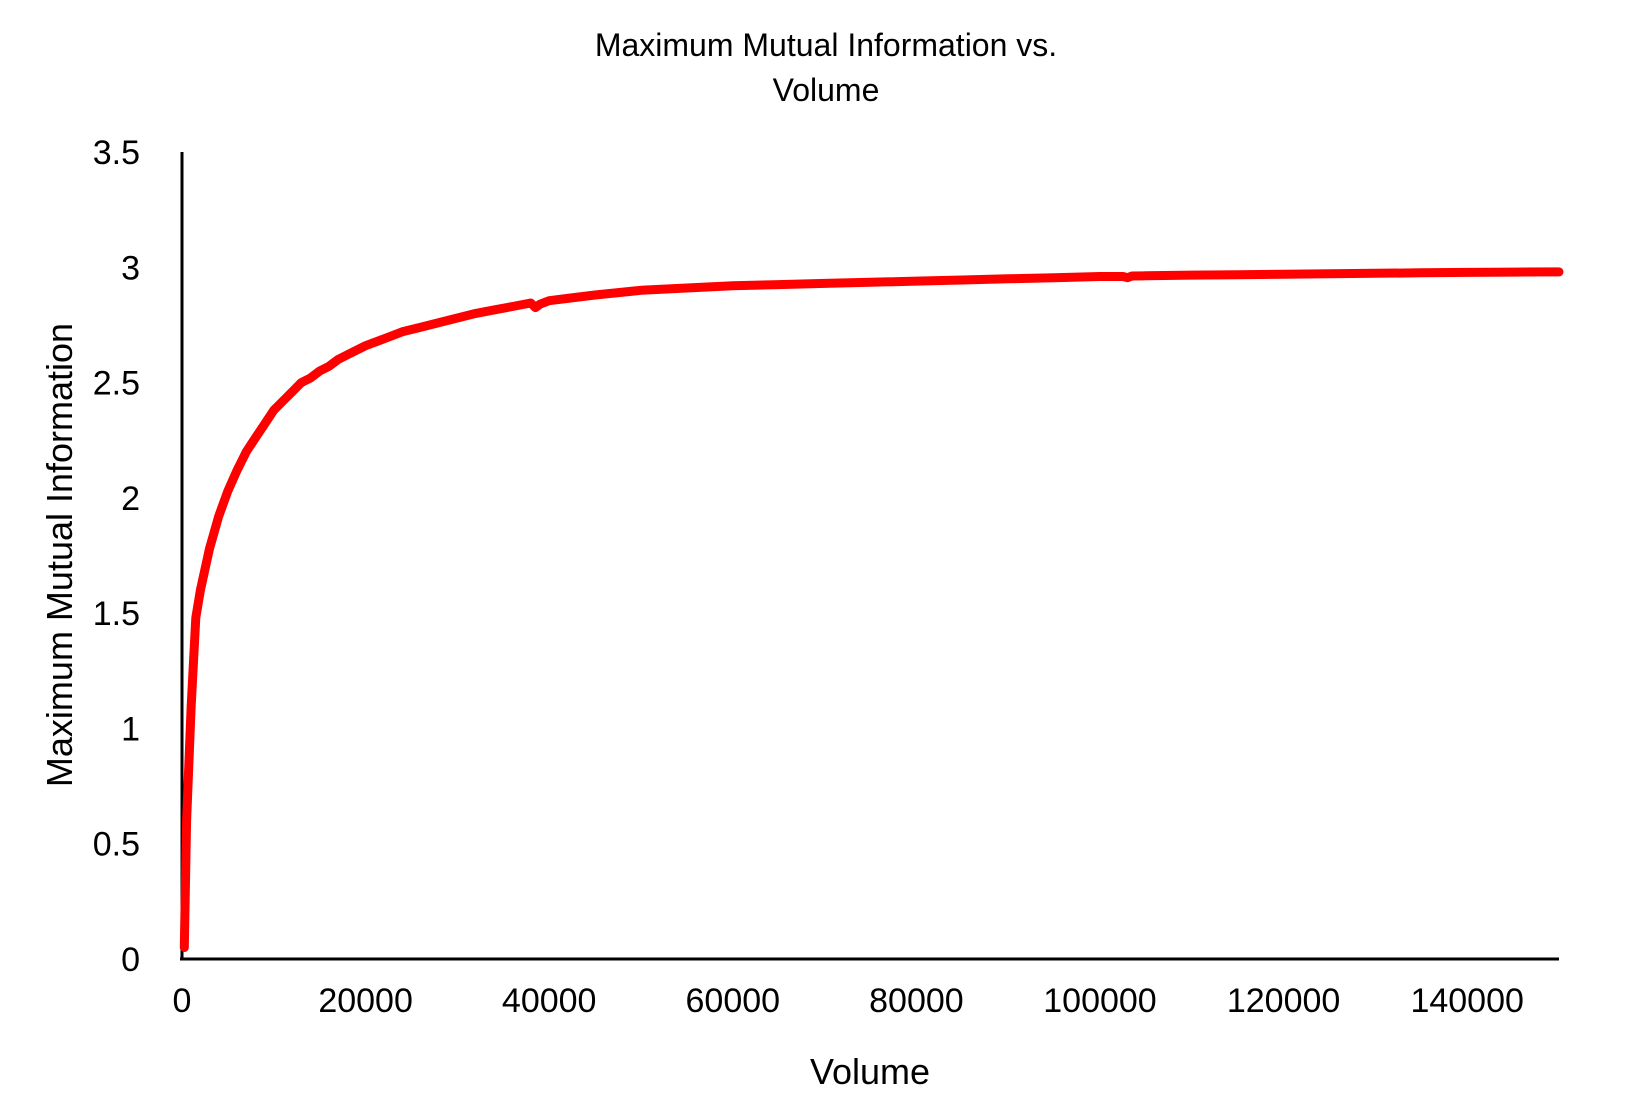 This screenshot has height=1114, width=1629. Describe the element at coordinates (130, 729) in the screenshot. I see `y-tick-label: 1` at that location.